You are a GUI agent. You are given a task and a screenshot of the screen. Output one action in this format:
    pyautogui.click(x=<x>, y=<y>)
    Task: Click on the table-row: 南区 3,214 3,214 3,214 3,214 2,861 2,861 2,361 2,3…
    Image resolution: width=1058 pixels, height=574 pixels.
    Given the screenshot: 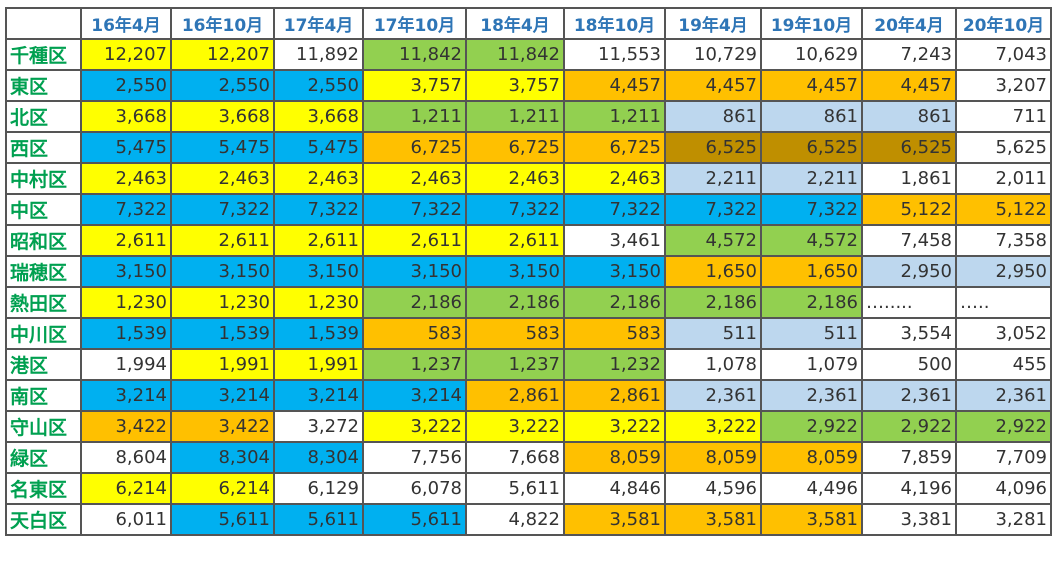 What is the action you would take?
    pyautogui.click(x=528, y=395)
    